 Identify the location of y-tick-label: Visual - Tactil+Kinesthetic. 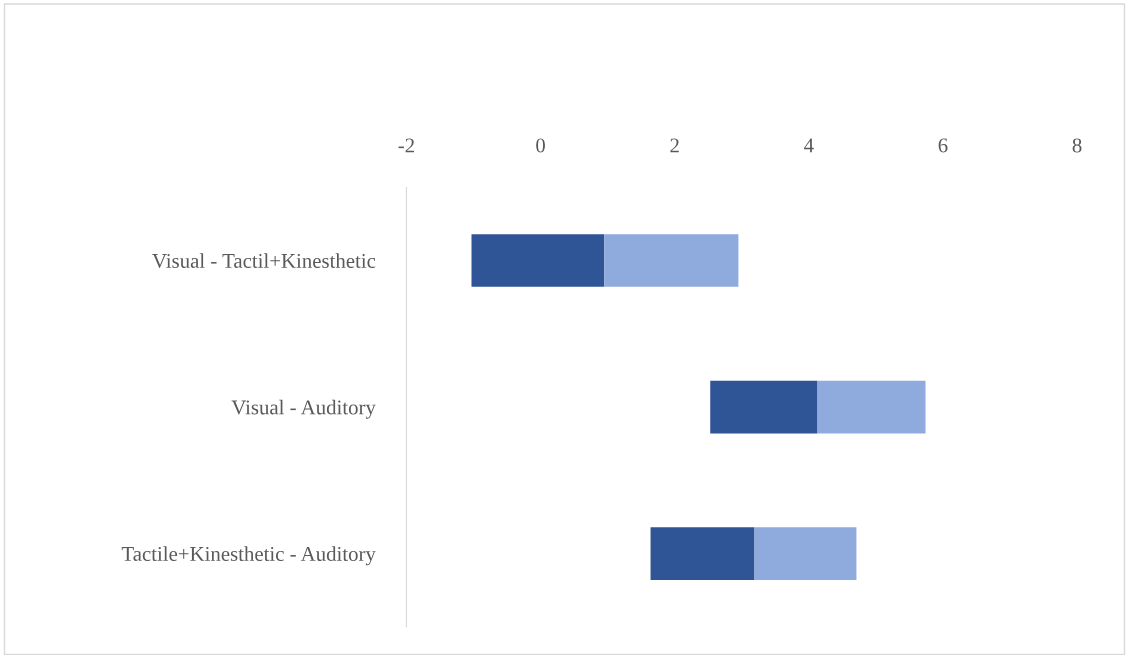
(264, 261).